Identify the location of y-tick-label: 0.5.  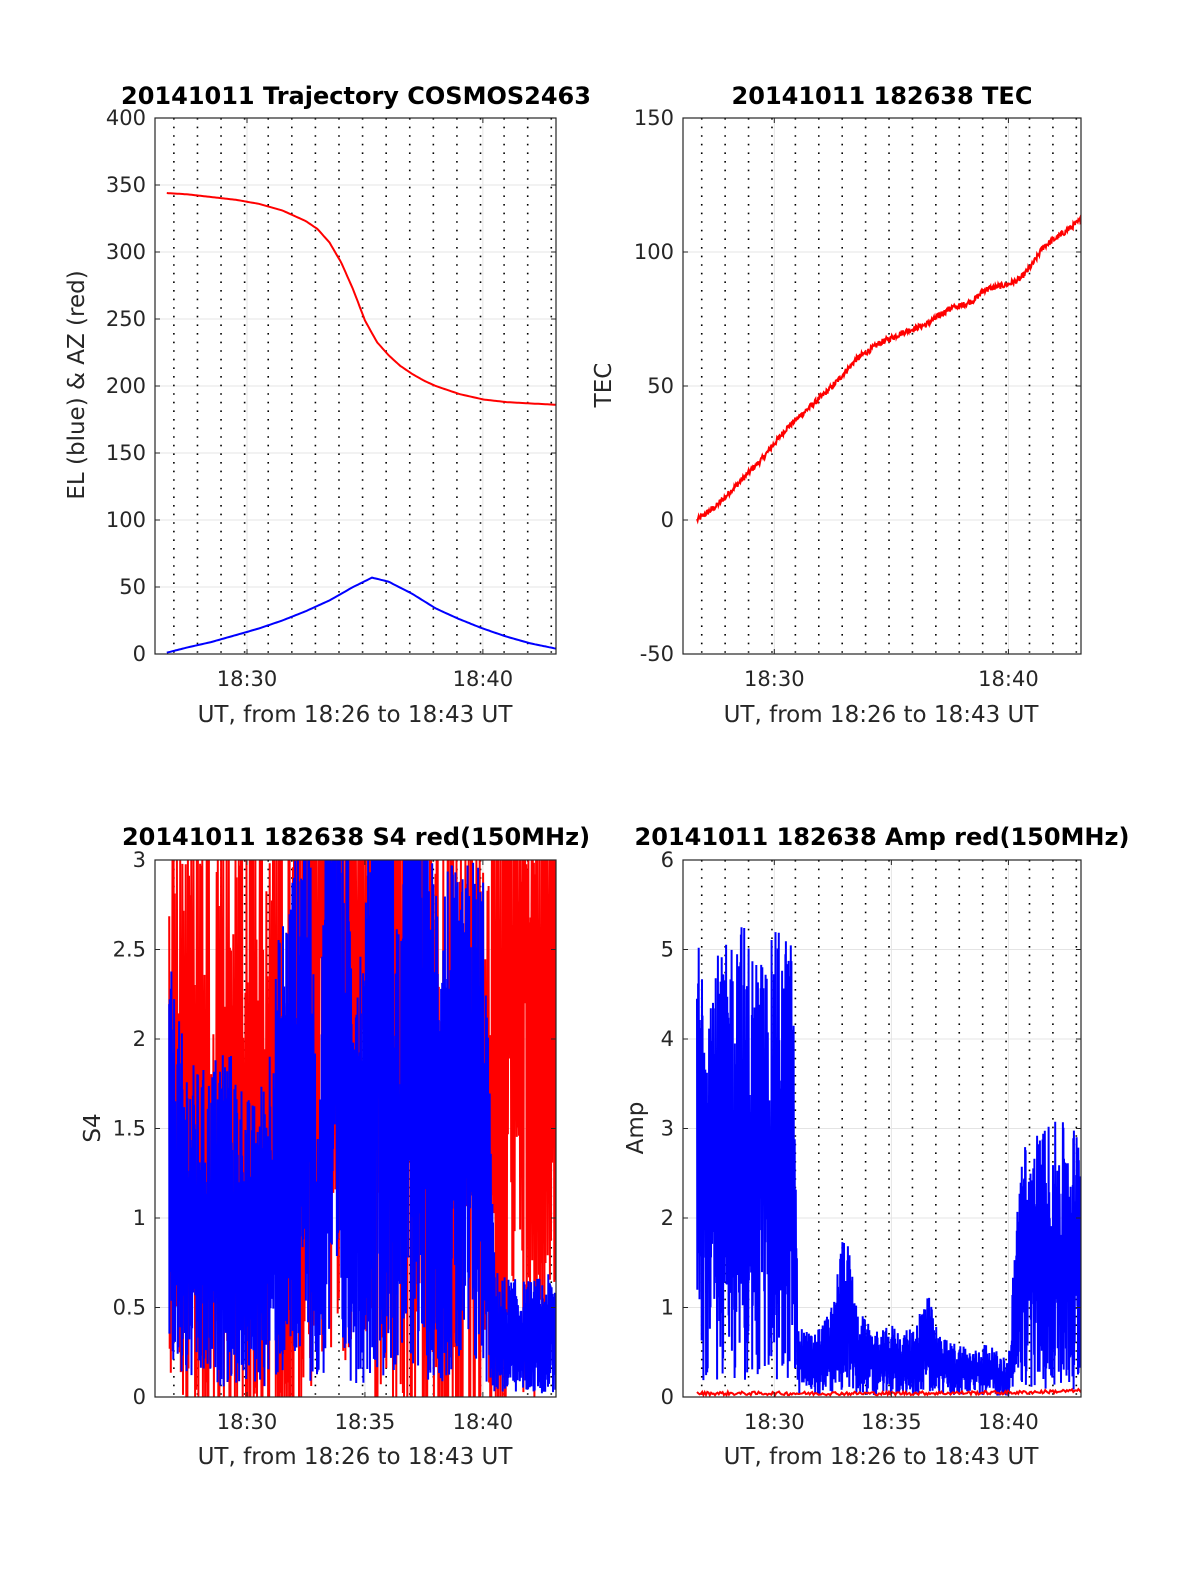
(129, 1308).